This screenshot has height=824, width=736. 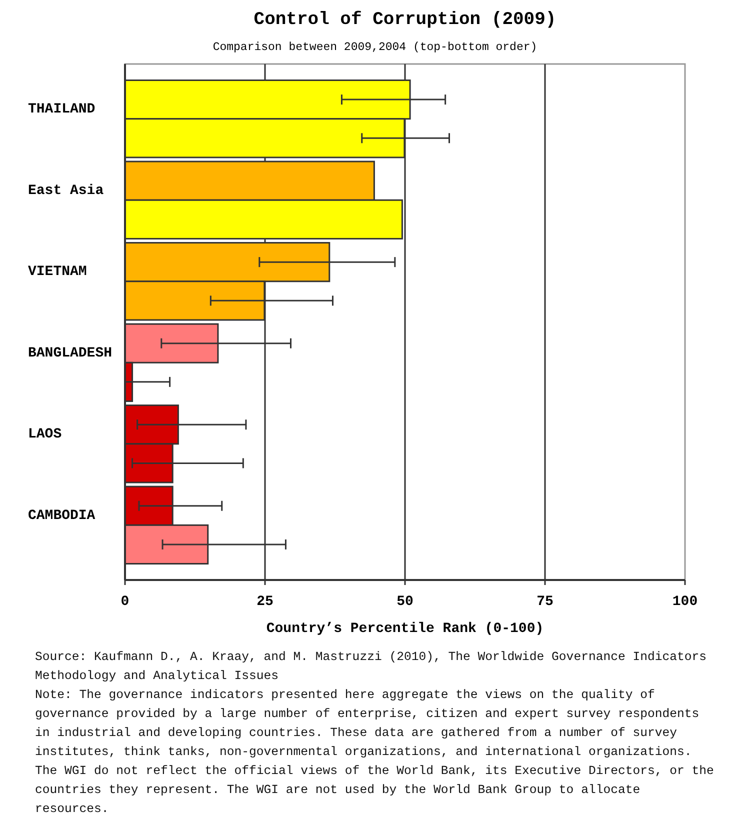 I want to click on x-tick-label: 0, so click(x=125, y=602).